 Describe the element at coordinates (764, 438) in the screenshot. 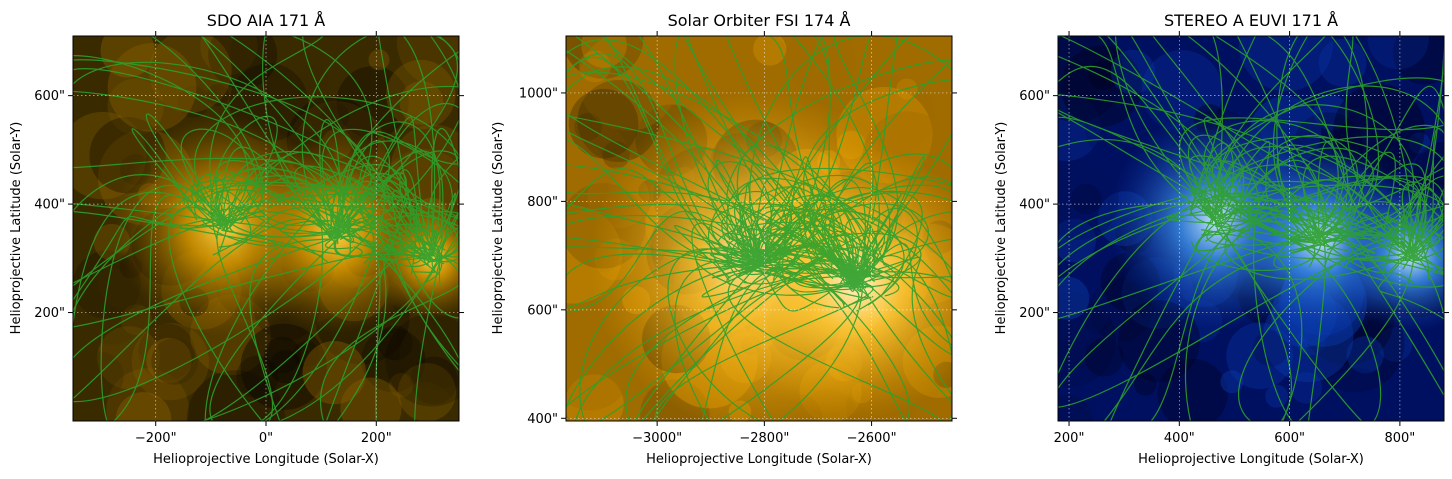

I see `x-tick-label: −2800"` at that location.